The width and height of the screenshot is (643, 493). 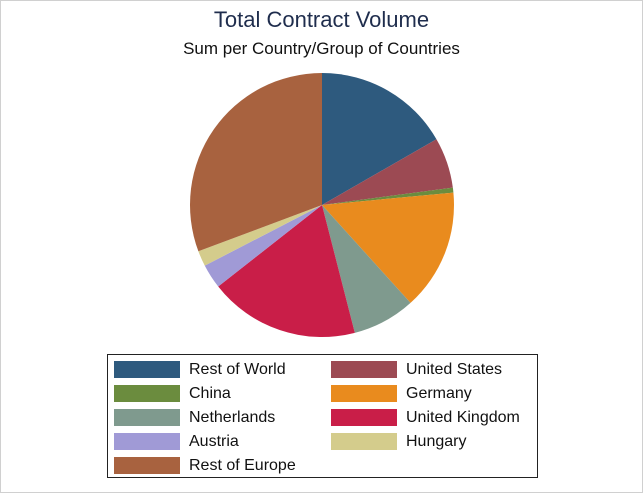 I want to click on legend-label: United States, so click(x=454, y=369).